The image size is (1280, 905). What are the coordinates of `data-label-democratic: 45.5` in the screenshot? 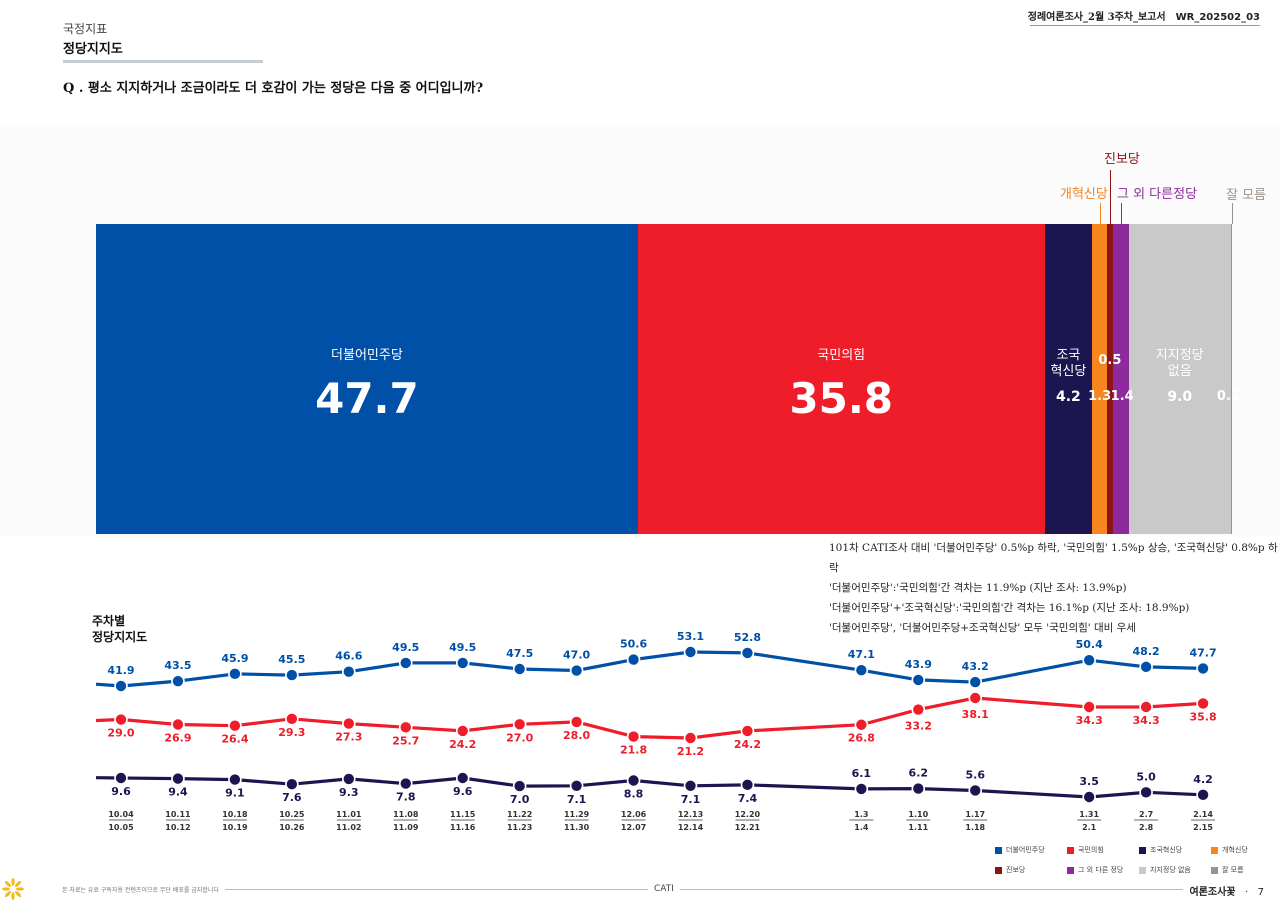 It's located at (291, 659).